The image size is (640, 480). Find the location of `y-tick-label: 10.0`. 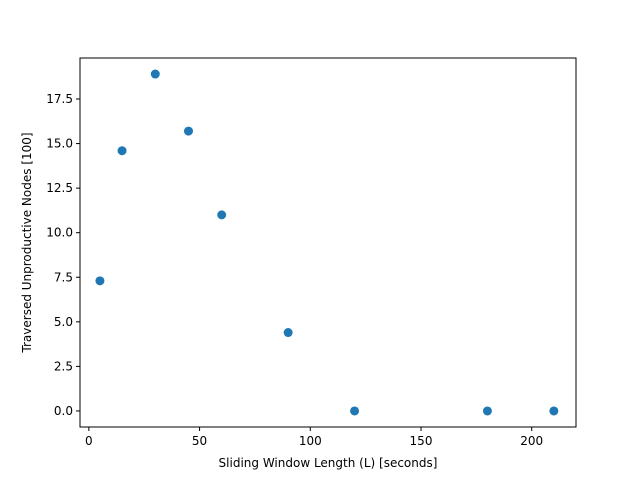

y-tick-label: 10.0 is located at coordinates (59, 233).